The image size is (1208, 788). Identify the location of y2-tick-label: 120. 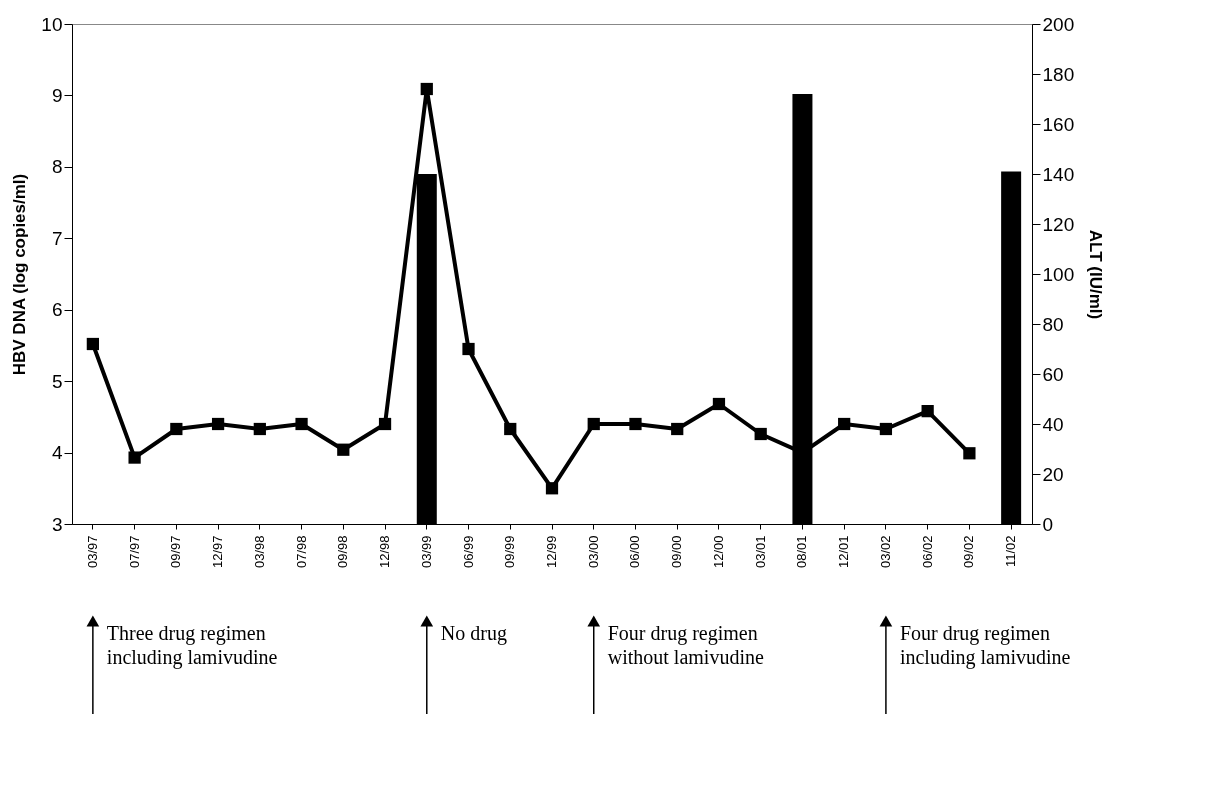
(1058, 224).